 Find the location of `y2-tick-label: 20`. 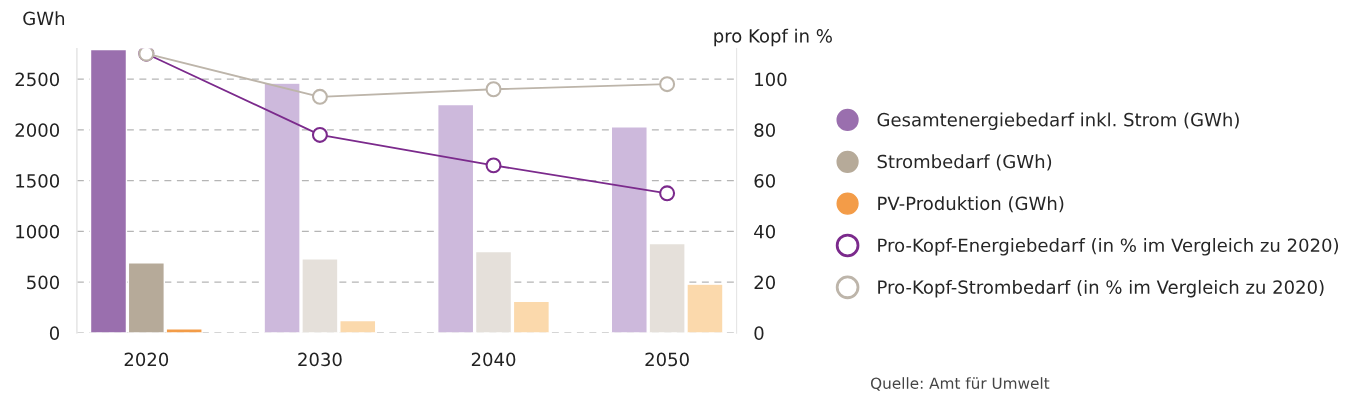

y2-tick-label: 20 is located at coordinates (764, 282).